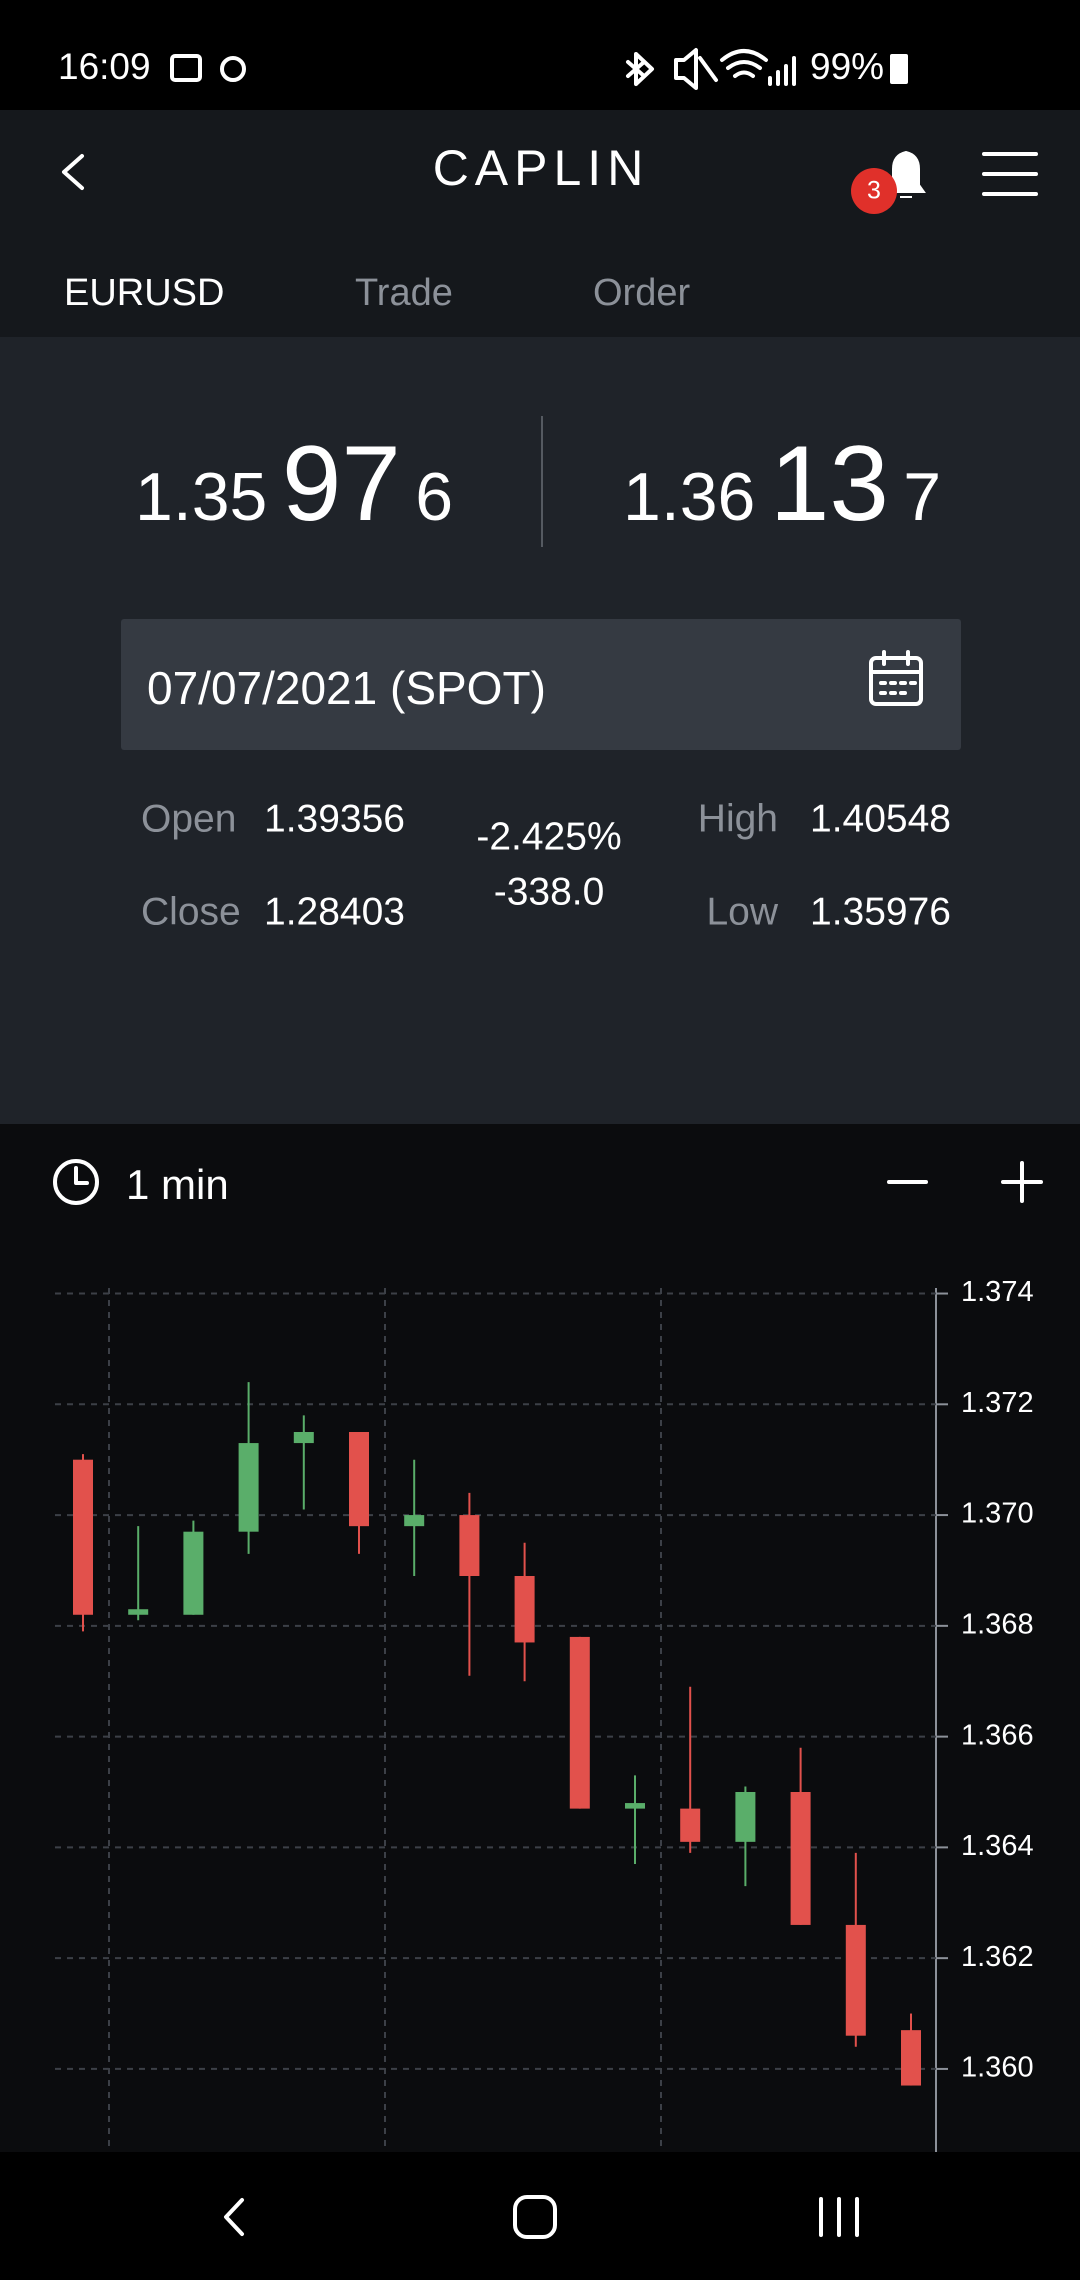 Image resolution: width=1080 pixels, height=2280 pixels. Describe the element at coordinates (334, 818) in the screenshot. I see `stat-value: 1.39356` at that location.